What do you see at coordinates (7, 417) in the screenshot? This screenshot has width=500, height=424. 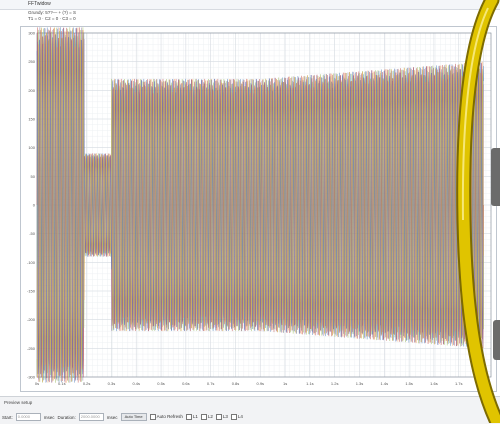 I see `start-label: Start:` at bounding box center [7, 417].